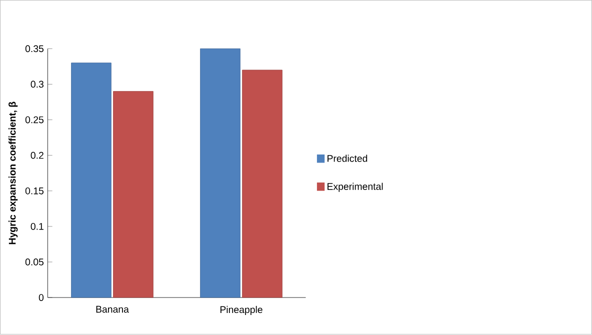  Describe the element at coordinates (34, 262) in the screenshot. I see `y-tick-label: 0.05` at that location.